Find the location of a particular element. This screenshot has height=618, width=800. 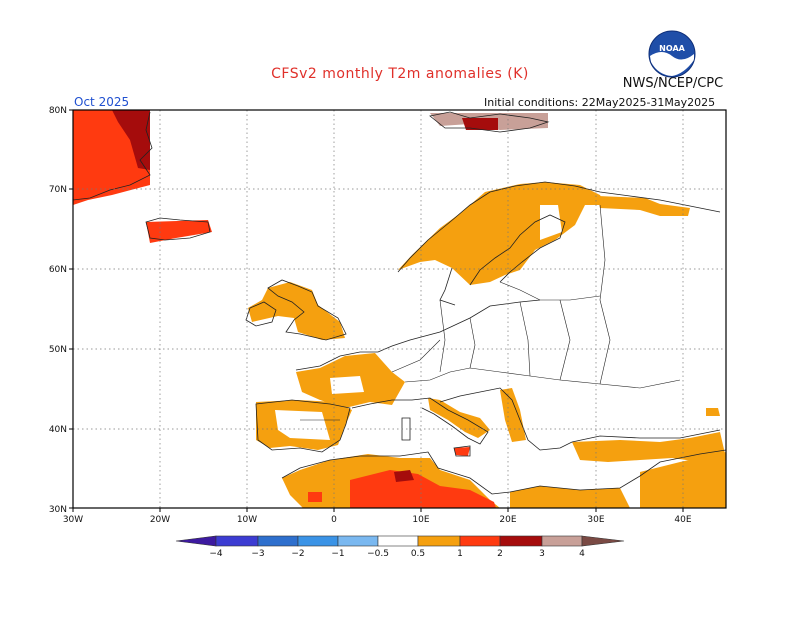

colorbar-arrow-left is located at coordinates (196, 541).